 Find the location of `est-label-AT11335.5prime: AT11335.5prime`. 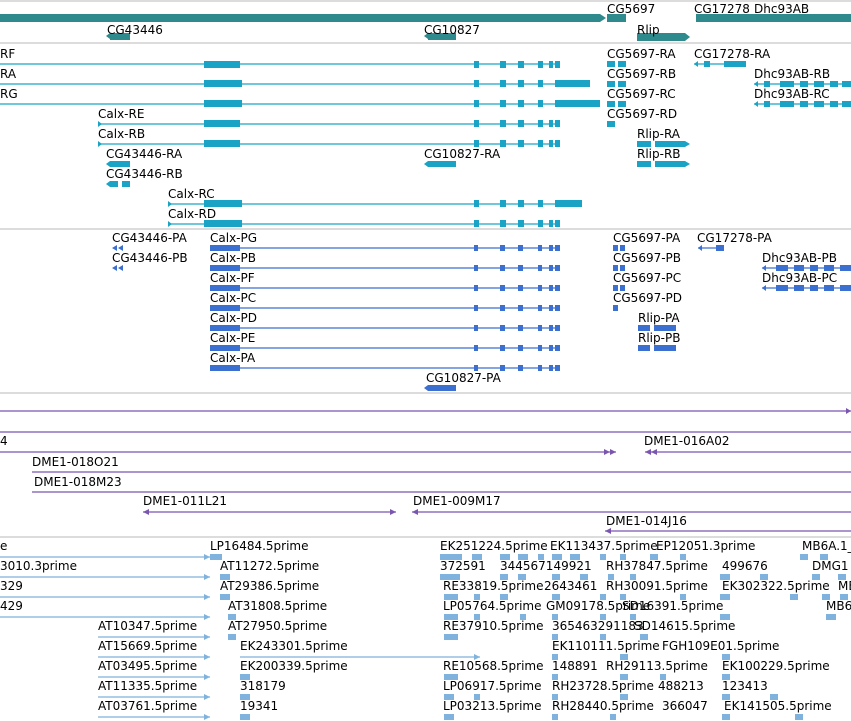

est-label-AT11335.5prime: AT11335.5prime is located at coordinates (147, 686).